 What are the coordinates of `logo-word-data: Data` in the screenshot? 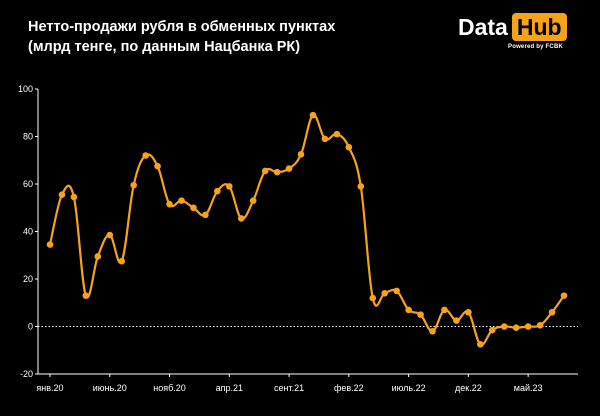 It's located at (483, 27).